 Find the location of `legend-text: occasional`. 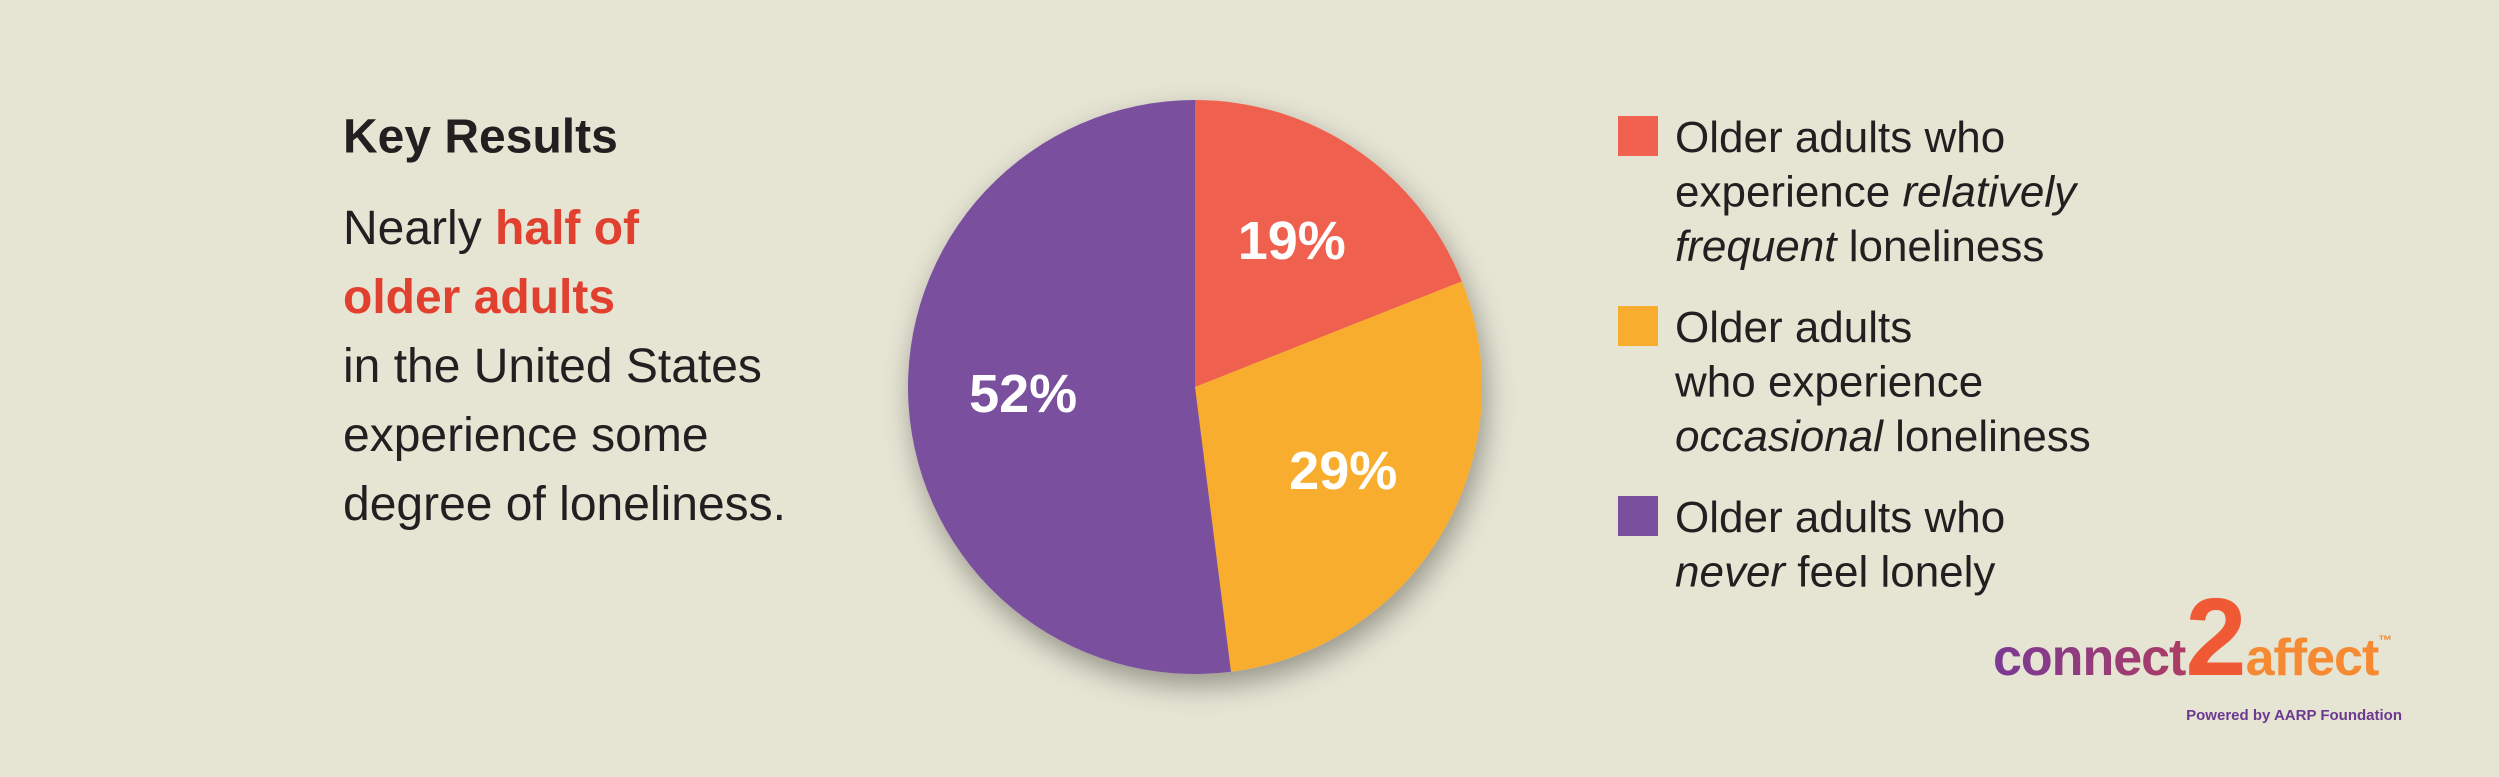

legend-text: occasional is located at coordinates (1779, 436).